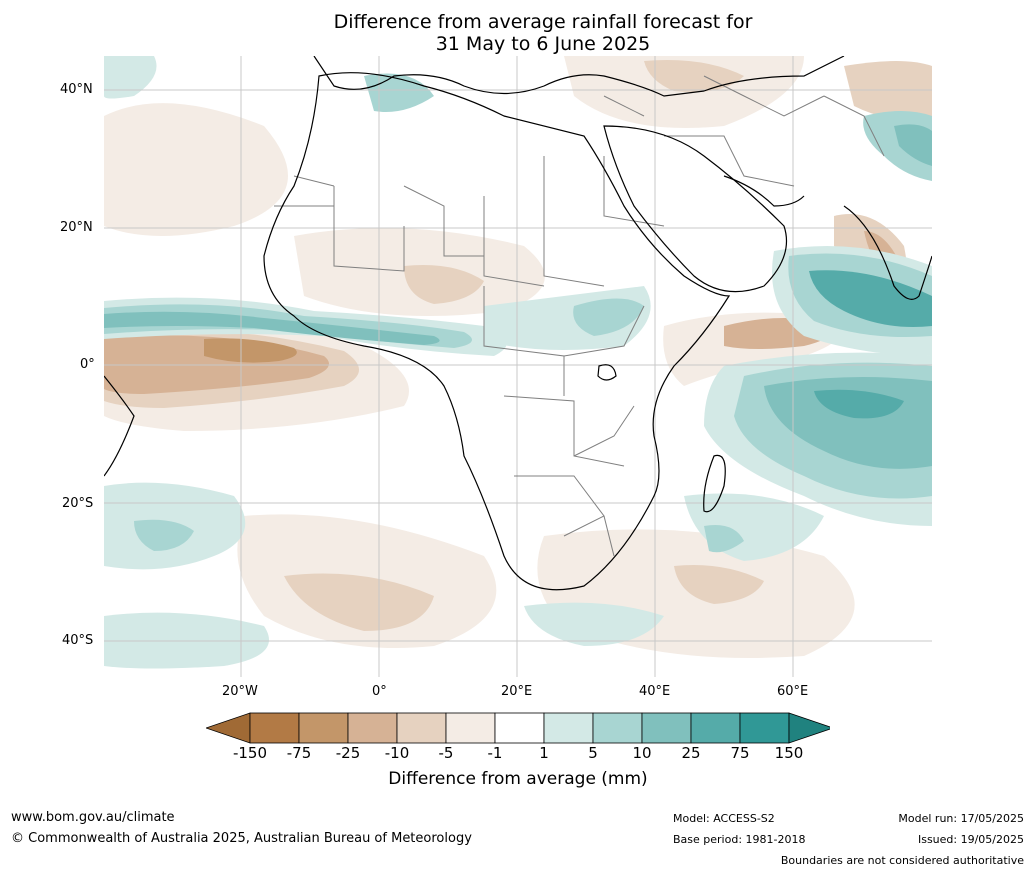 This screenshot has height=873, width=1035. Describe the element at coordinates (78, 640) in the screenshot. I see `lat-label-40s: 40°S` at that location.